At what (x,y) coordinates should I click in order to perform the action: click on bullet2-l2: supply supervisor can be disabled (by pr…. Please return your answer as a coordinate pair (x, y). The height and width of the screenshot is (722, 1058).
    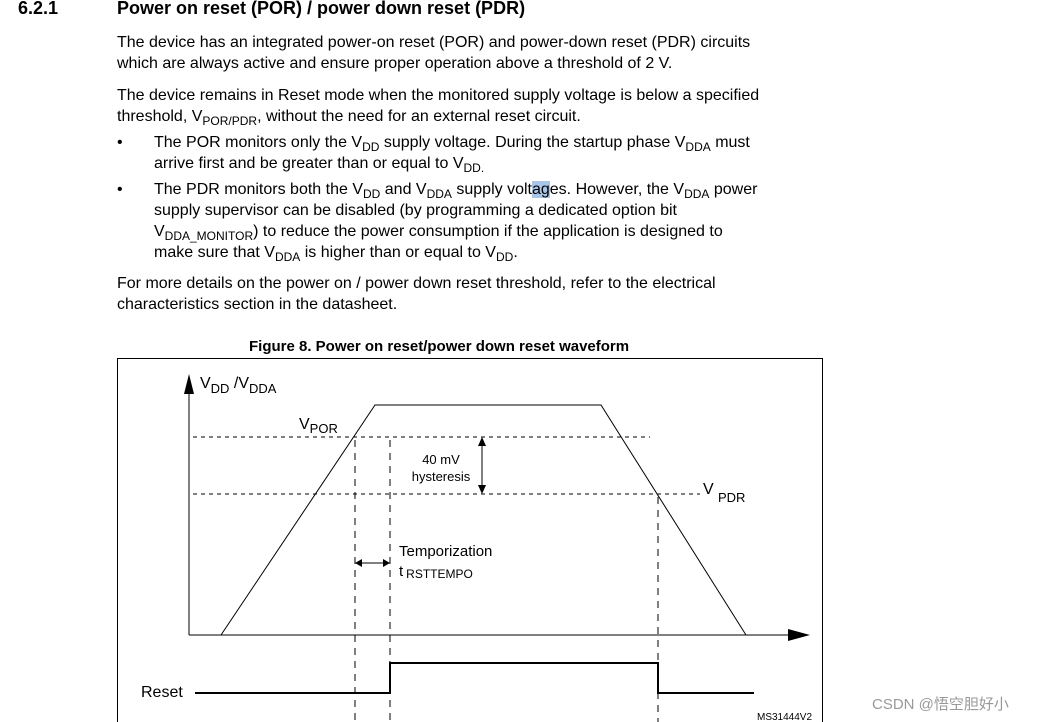
    Looking at the image, I should click on (415, 211).